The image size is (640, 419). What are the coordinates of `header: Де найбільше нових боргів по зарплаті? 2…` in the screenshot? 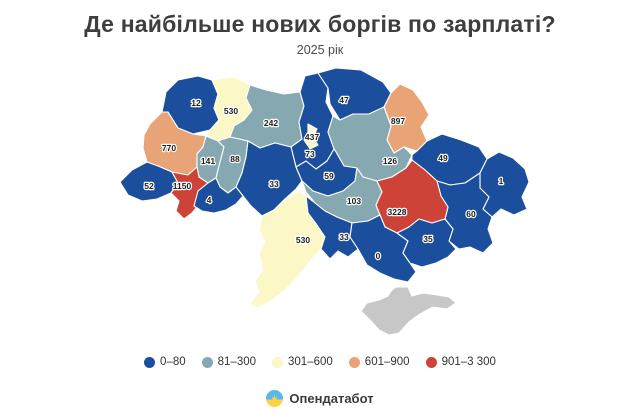 It's located at (320, 34).